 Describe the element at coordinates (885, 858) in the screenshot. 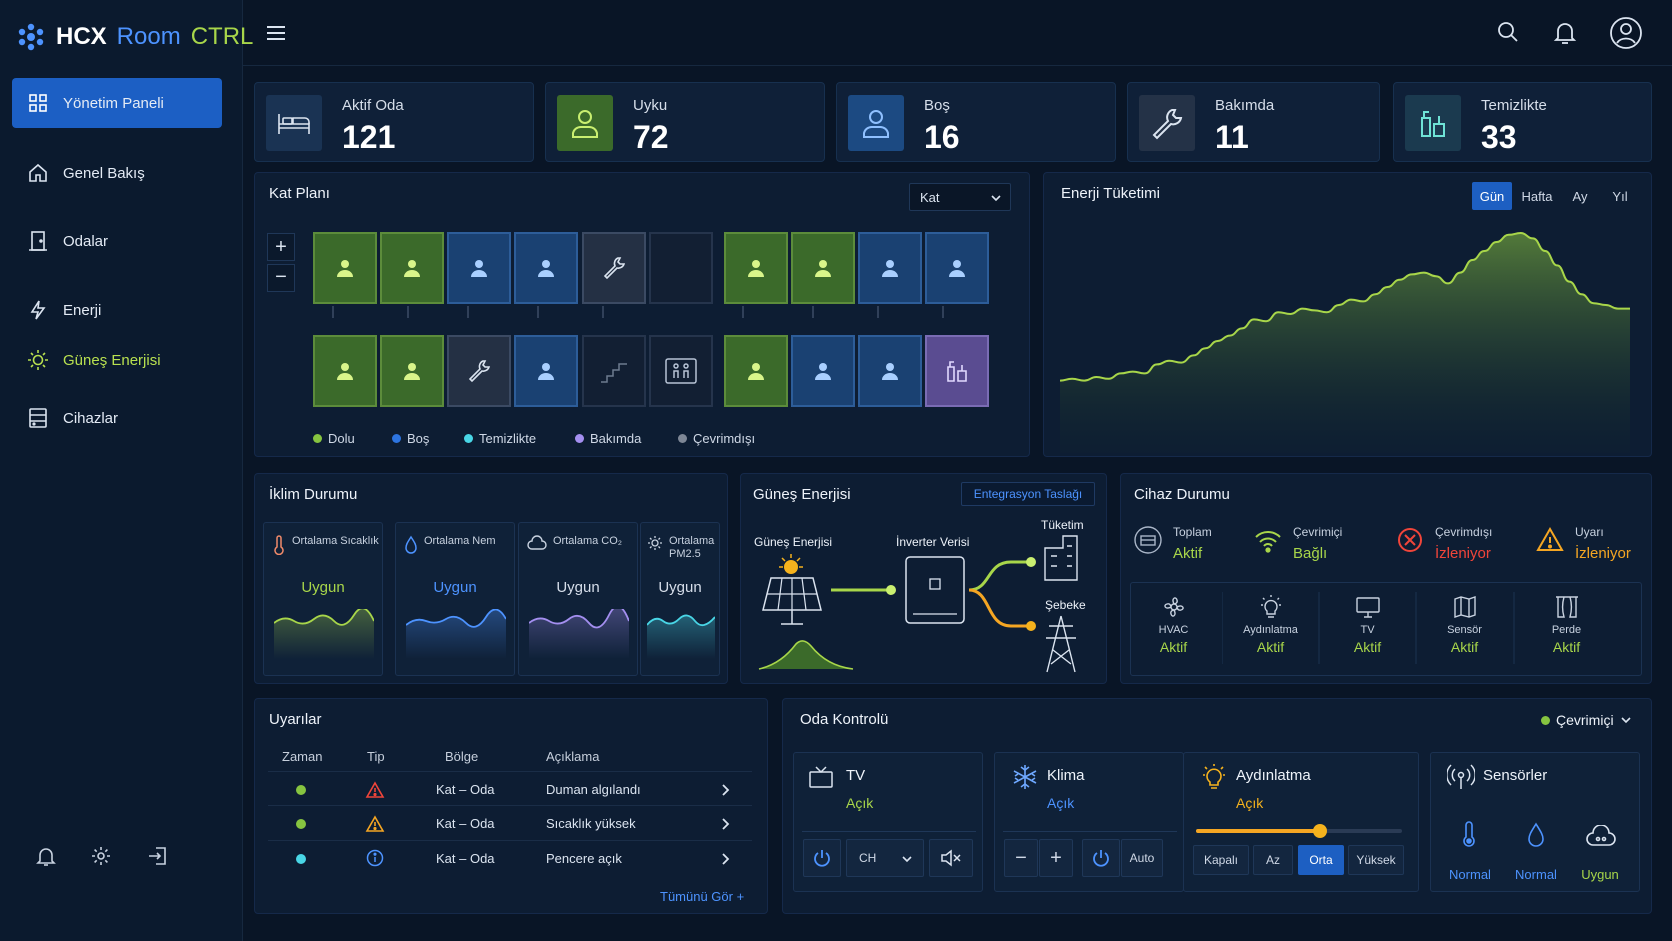

I see `tv-channel-select: CH` at that location.